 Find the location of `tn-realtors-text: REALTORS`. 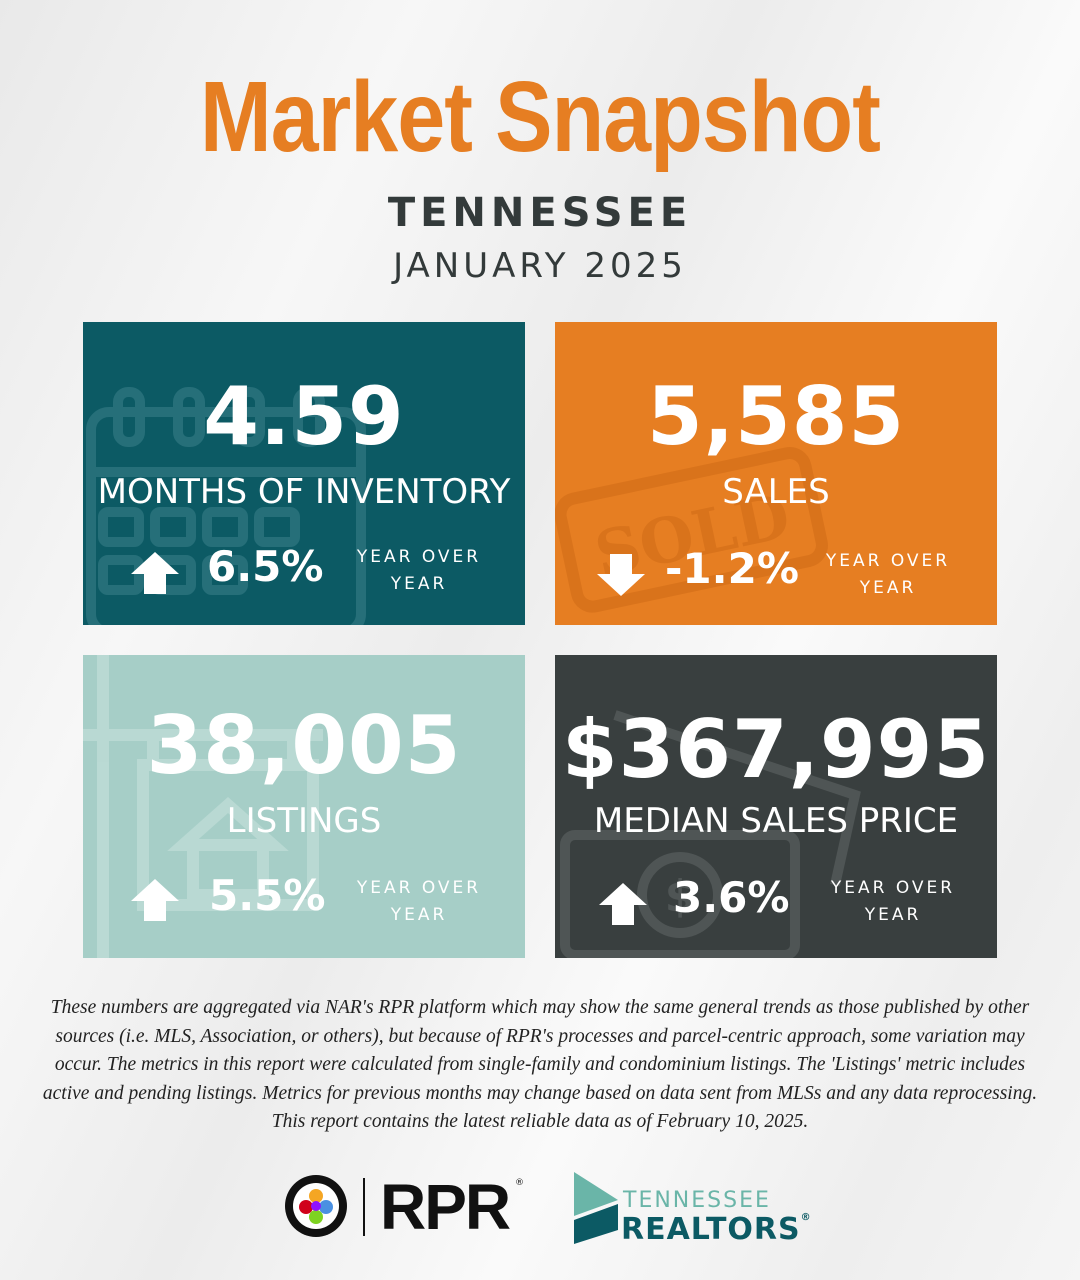

tn-realtors-text: REALTORS is located at coordinates (711, 1229).